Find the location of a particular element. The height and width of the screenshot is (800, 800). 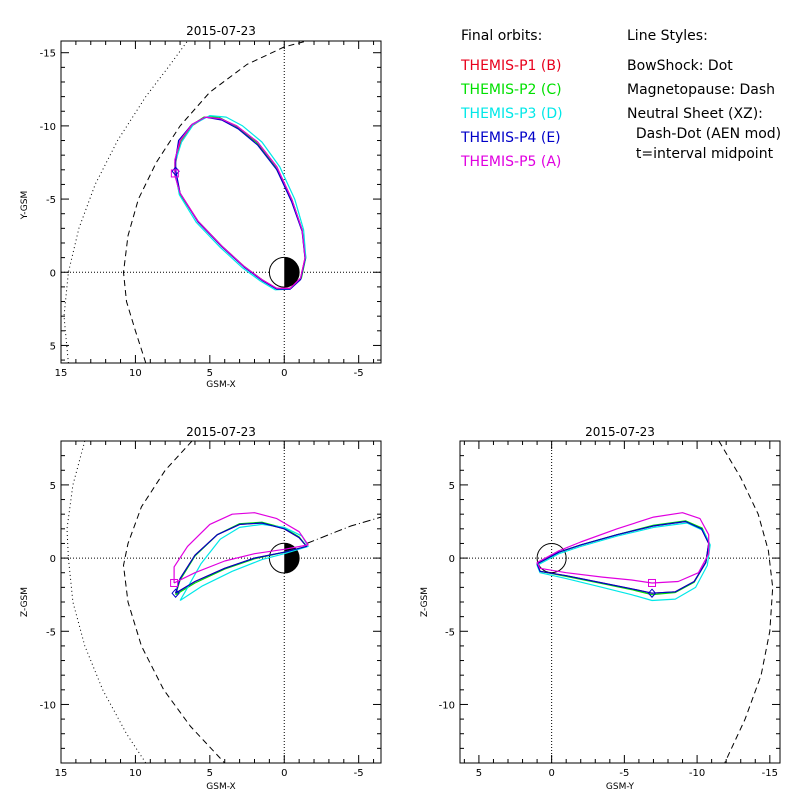

xz-y-tick-label: -5 is located at coordinates (51, 632).